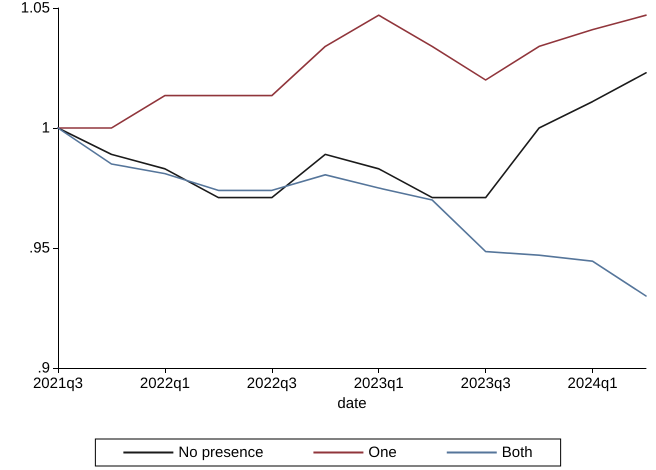 The height and width of the screenshot is (470, 656). Describe the element at coordinates (485, 383) in the screenshot. I see `x-tick-label: 2023q3` at that location.